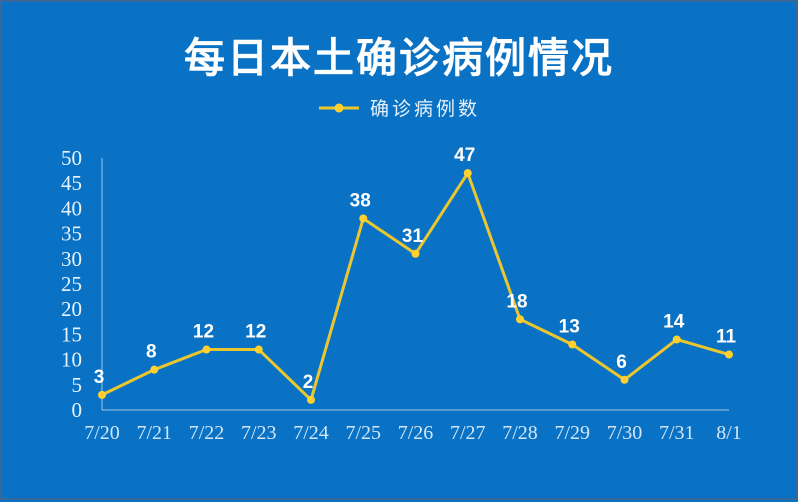 The height and width of the screenshot is (502, 798). I want to click on data-point-label: 31, so click(413, 236).